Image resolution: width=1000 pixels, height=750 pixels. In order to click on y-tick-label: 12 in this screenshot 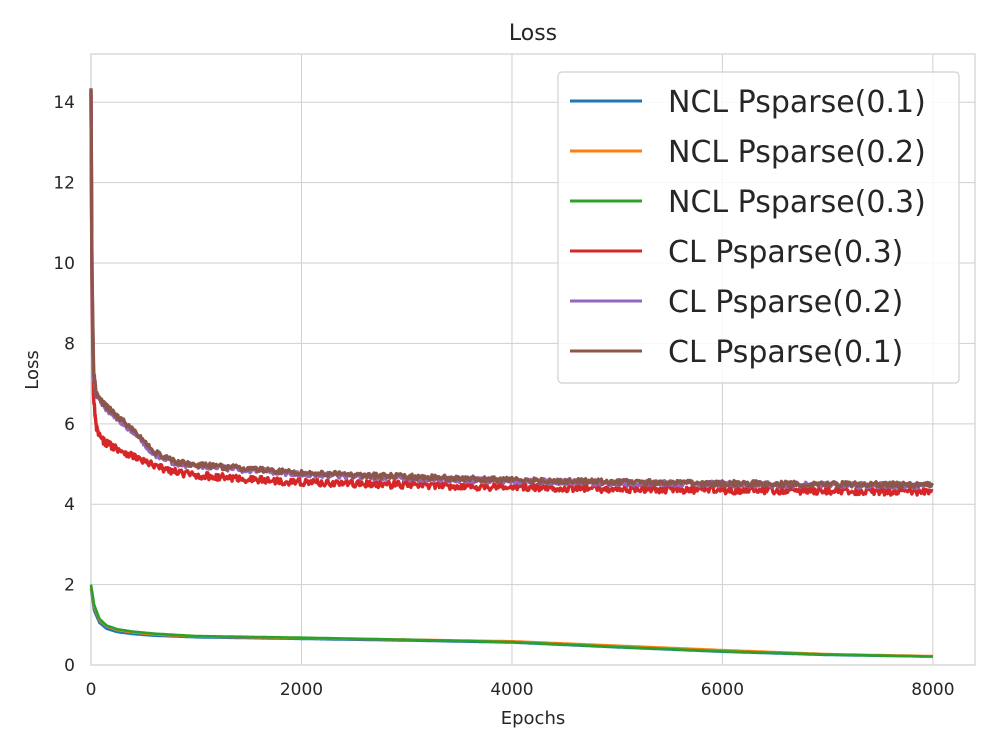, I will do `click(64, 184)`.